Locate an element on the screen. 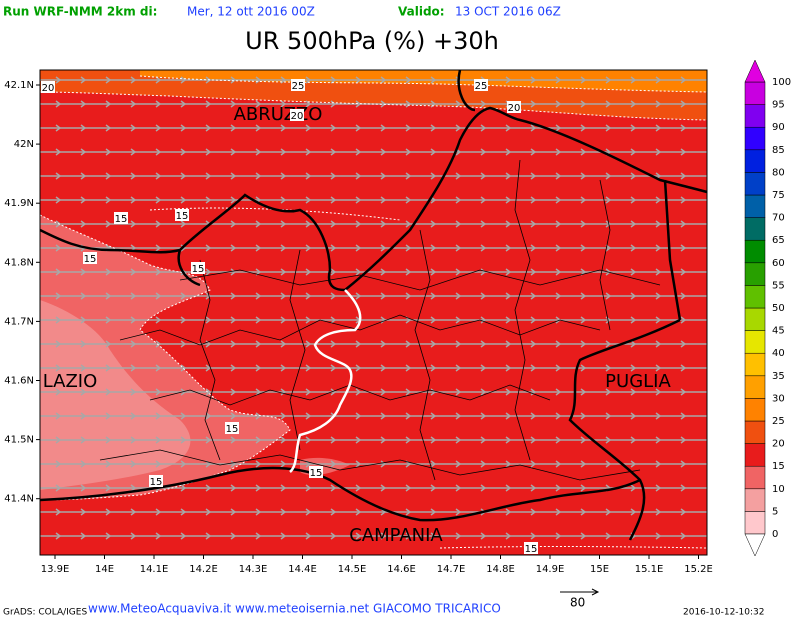  contour-line is located at coordinates (165, 357).